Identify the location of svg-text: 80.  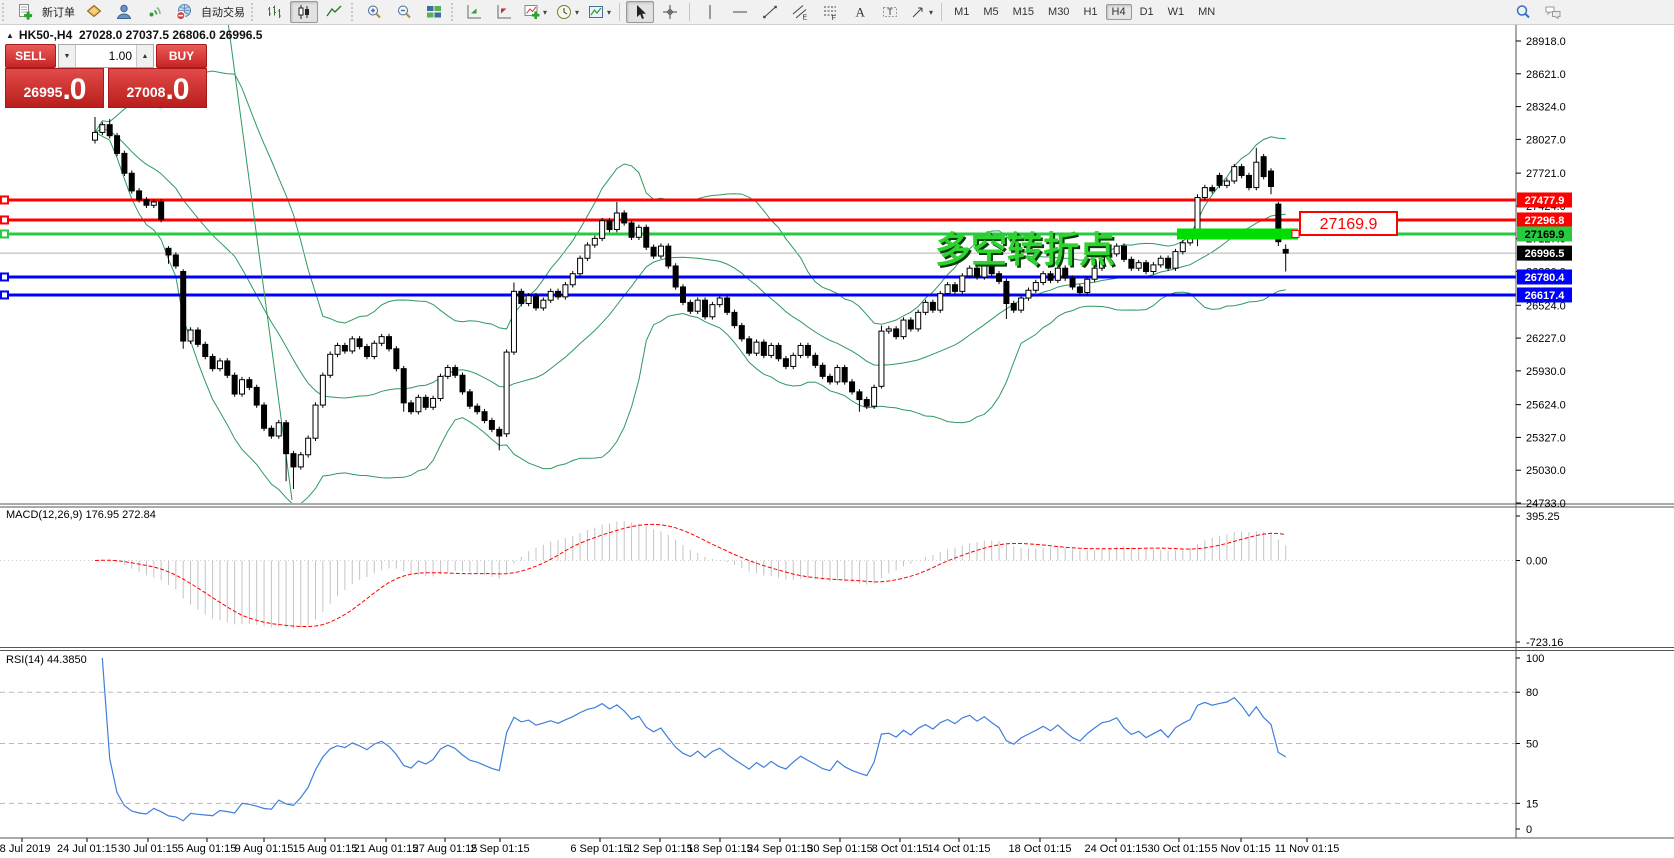
(1532, 693).